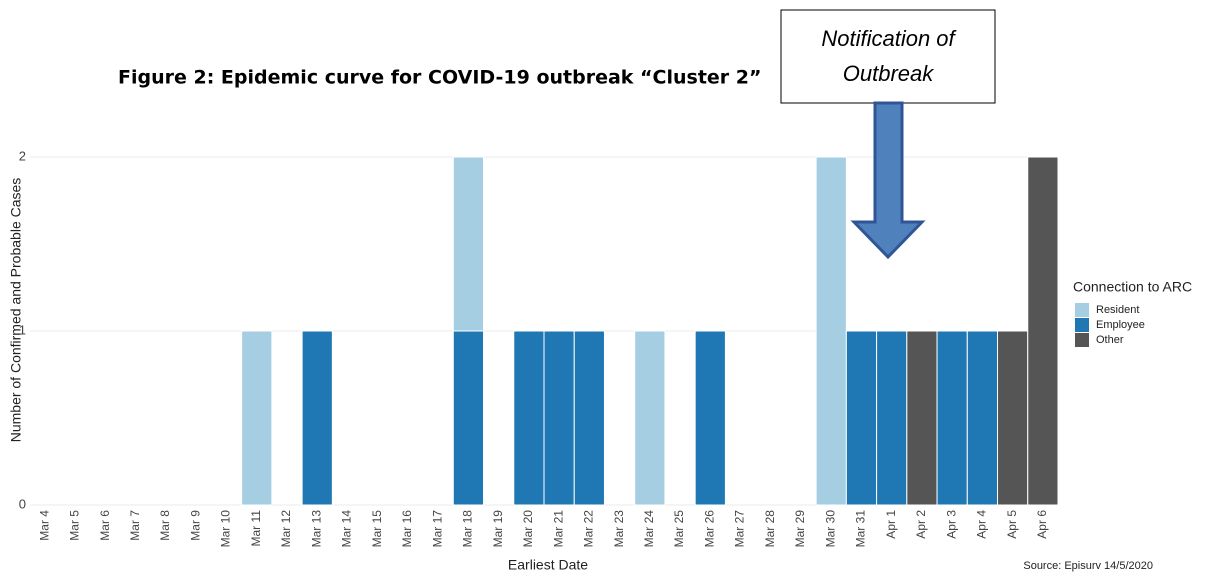  I want to click on annotation: Outbreak, so click(888, 73).